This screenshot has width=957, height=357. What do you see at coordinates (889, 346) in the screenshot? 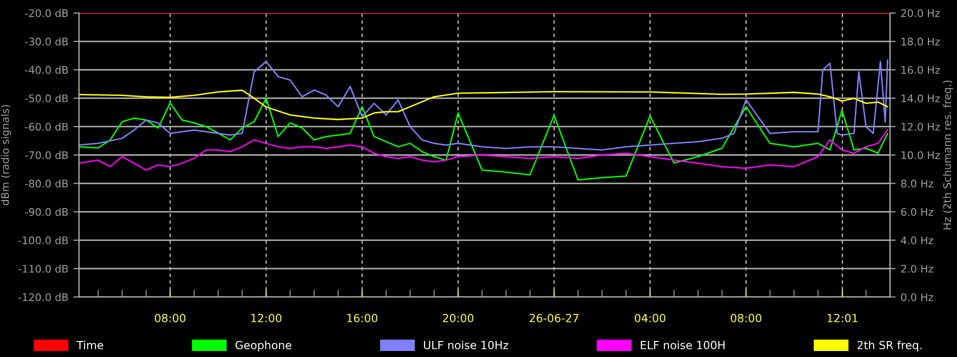
I see `legend-label: 2th SR freq.` at bounding box center [889, 346].